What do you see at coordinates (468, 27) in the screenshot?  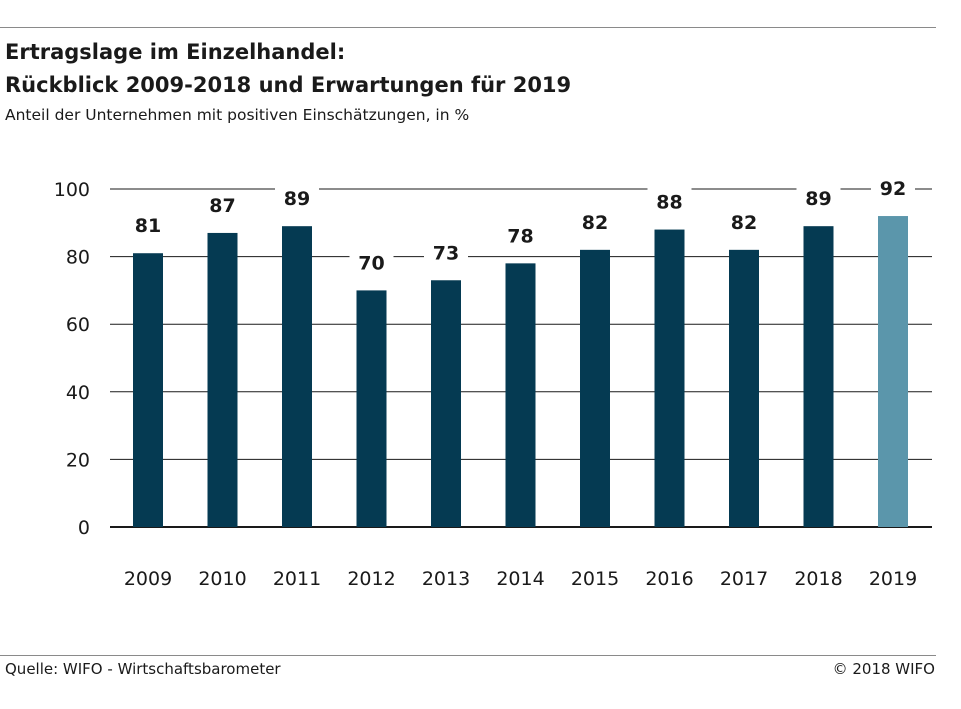 I see `top-rule` at bounding box center [468, 27].